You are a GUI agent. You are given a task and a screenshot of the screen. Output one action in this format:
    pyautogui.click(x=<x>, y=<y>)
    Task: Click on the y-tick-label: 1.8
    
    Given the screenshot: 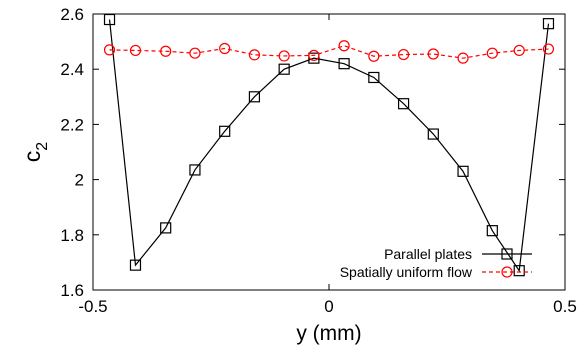 What is the action you would take?
    pyautogui.click(x=72, y=235)
    